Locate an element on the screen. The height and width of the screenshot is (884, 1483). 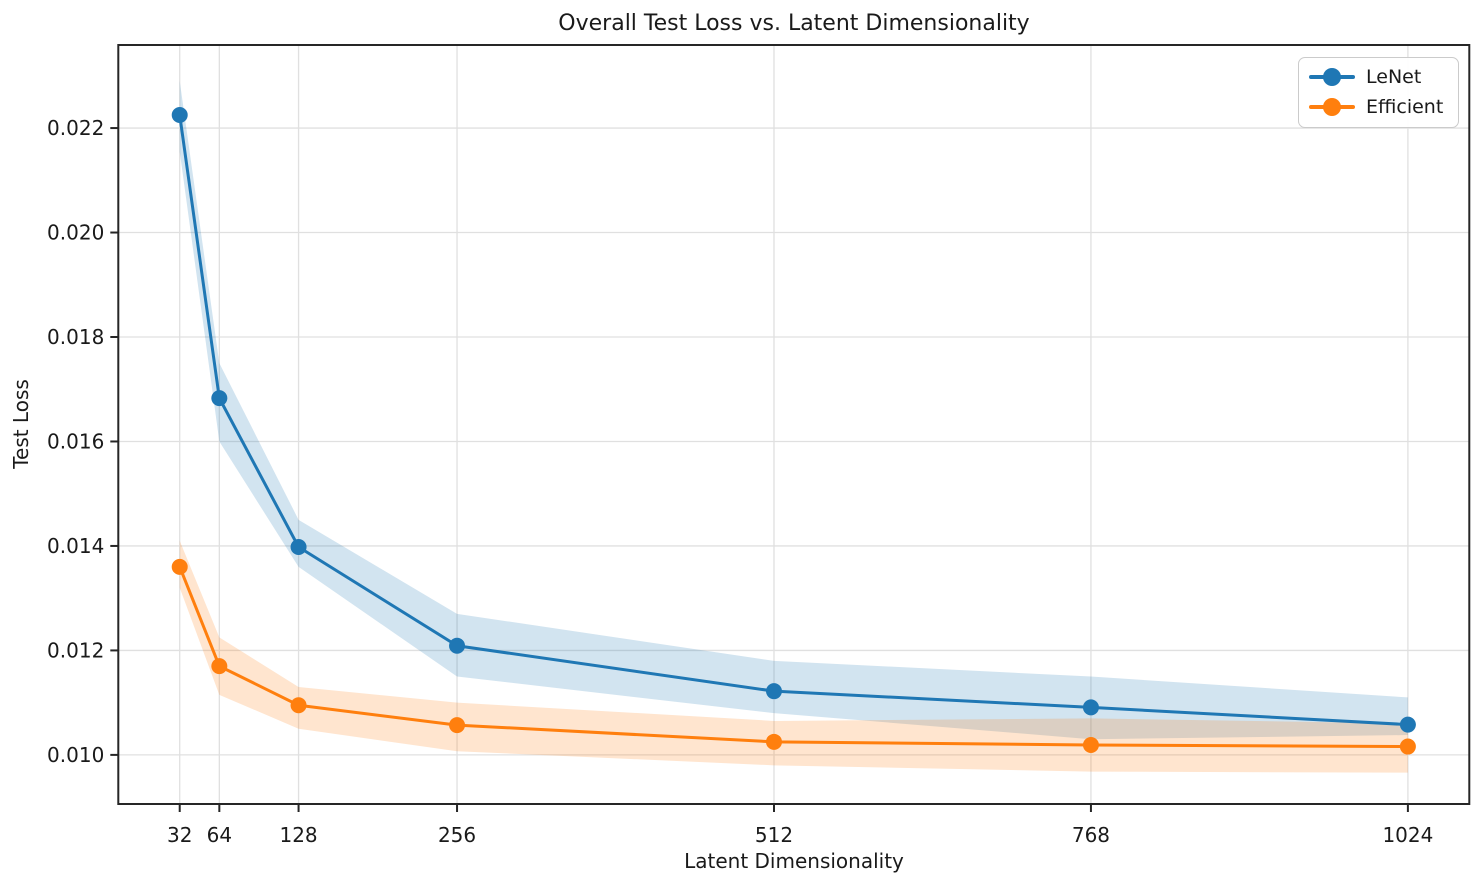
y-axis-label: Test Loss is located at coordinates (21, 424).